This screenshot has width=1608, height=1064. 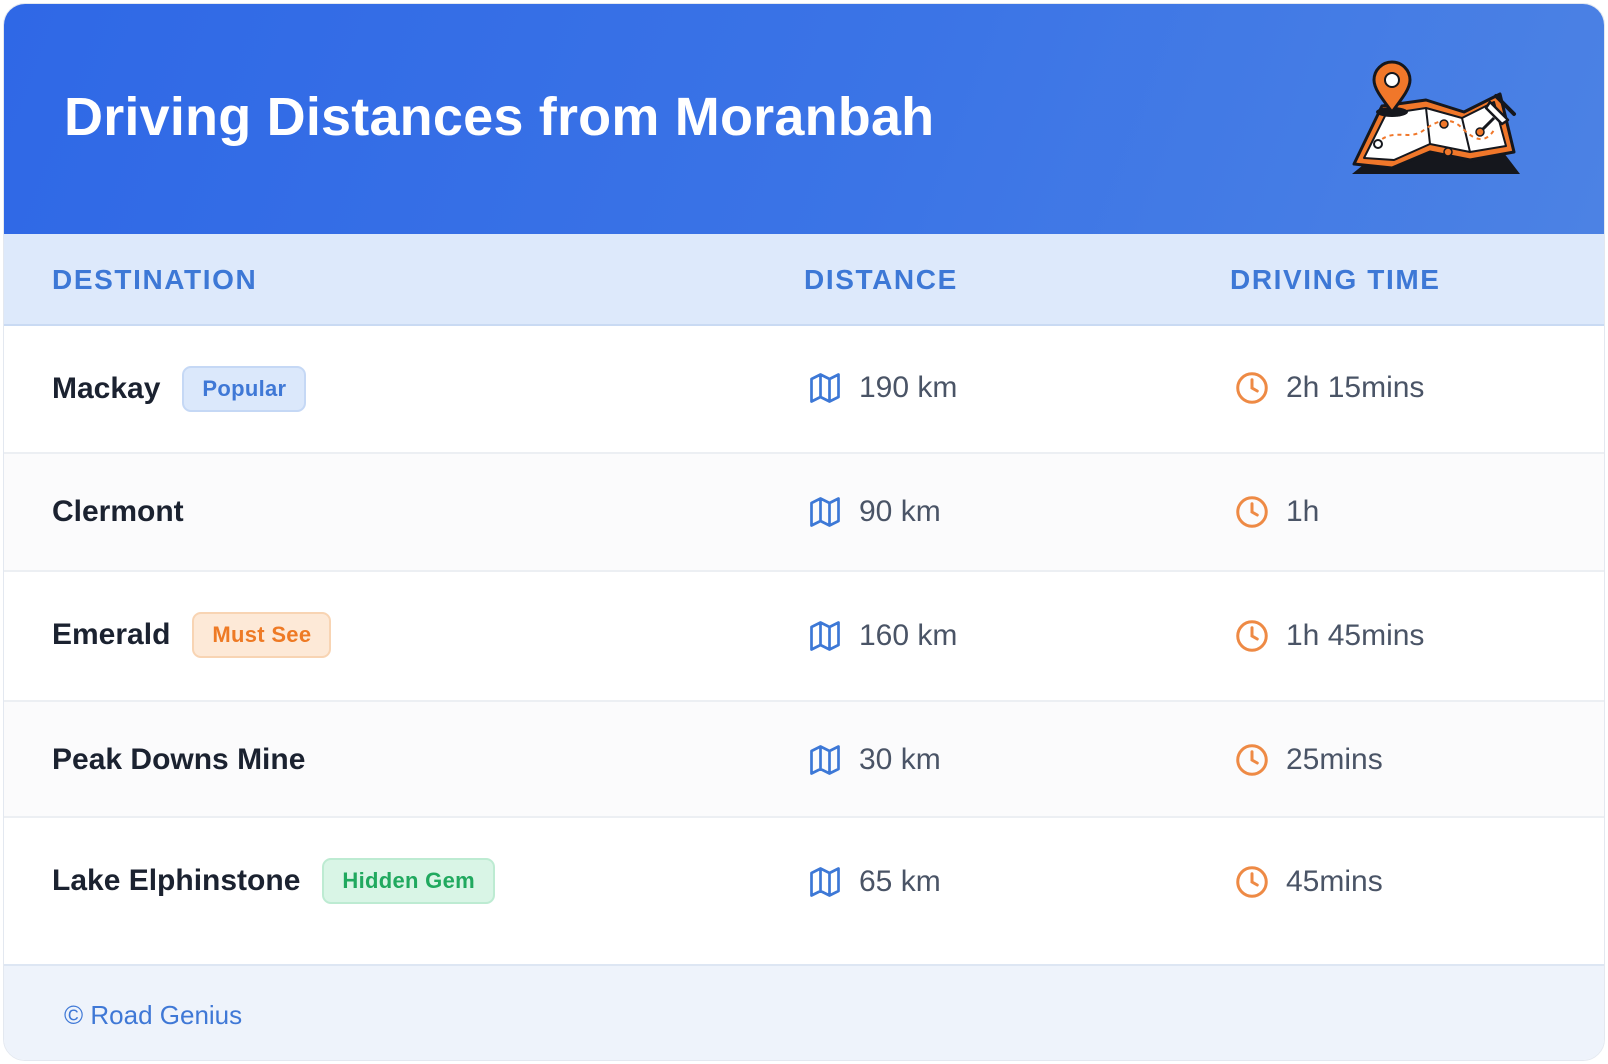 I want to click on table-row: Peak Downs Mine 30 km 25mins, so click(x=804, y=760).